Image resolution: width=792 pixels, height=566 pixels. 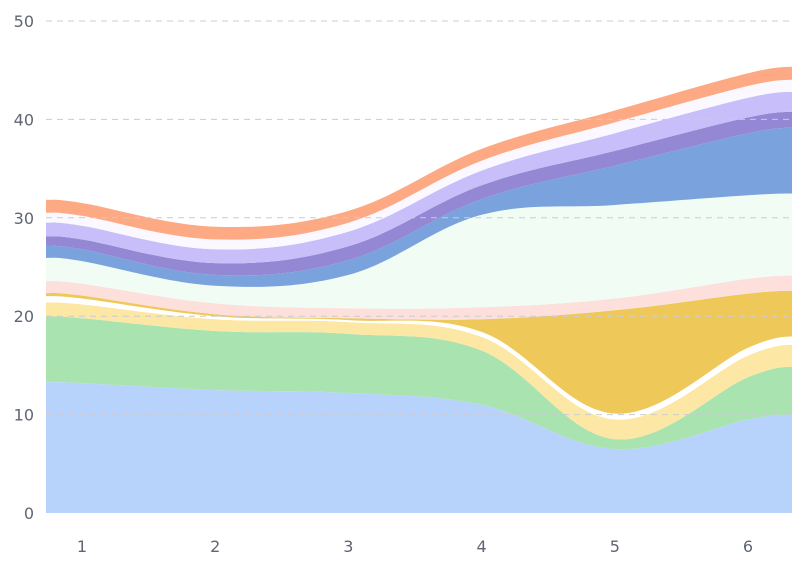 I want to click on y-tick-label: 30, so click(x=24, y=218).